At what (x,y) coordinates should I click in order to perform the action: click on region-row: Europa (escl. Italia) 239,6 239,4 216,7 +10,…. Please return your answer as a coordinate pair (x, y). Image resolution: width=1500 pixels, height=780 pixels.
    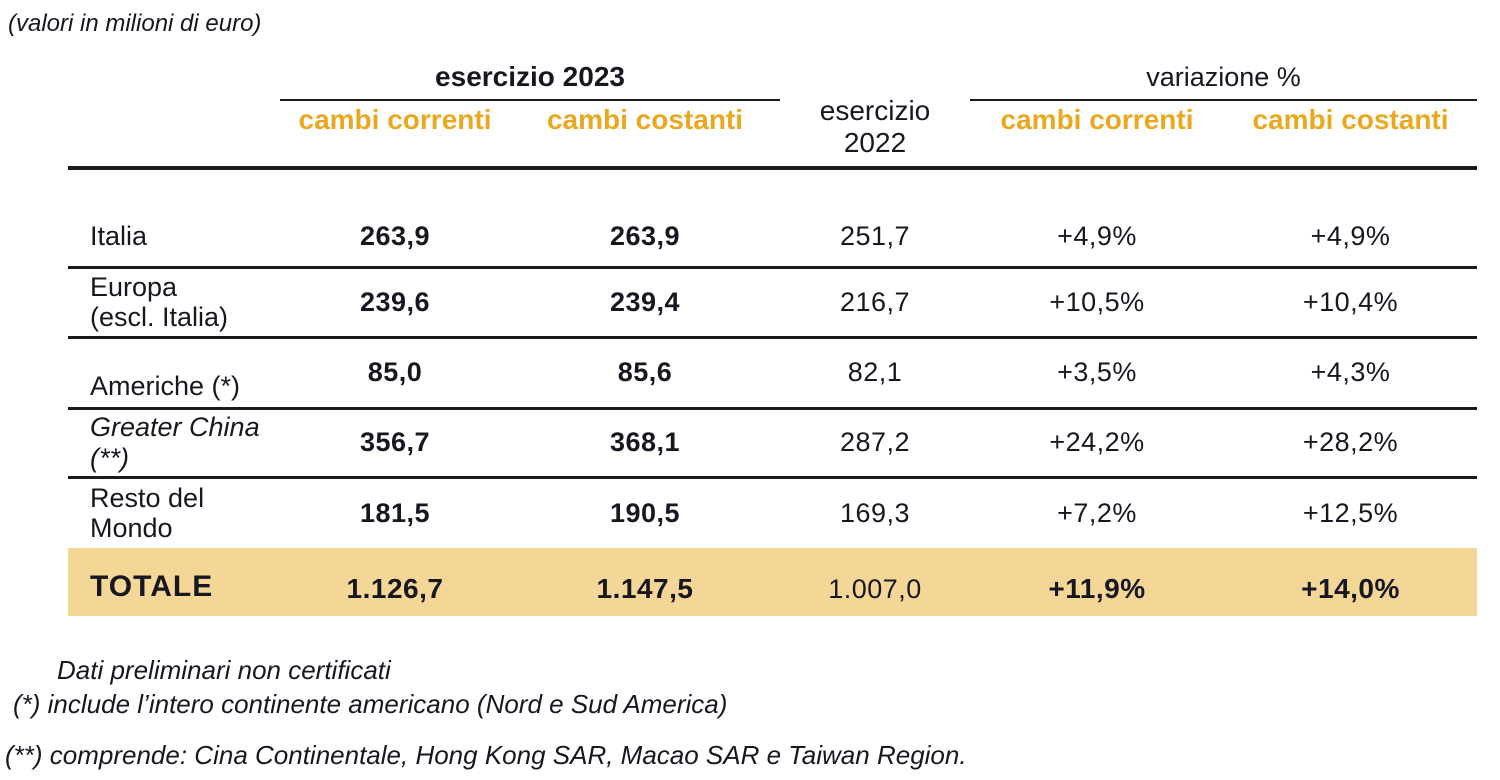
    Looking at the image, I should click on (773, 303).